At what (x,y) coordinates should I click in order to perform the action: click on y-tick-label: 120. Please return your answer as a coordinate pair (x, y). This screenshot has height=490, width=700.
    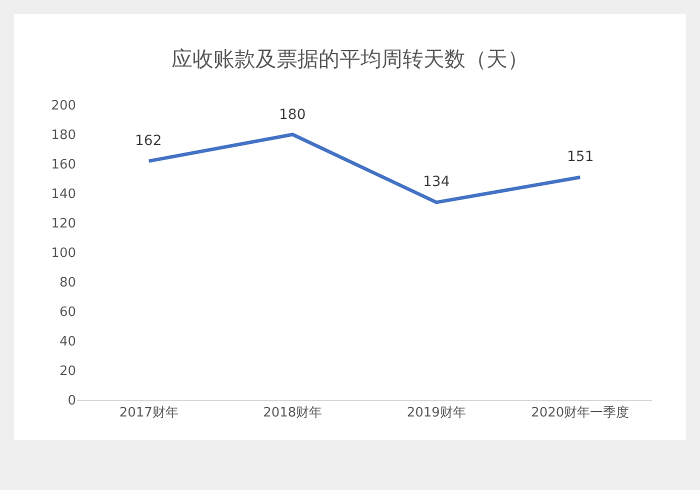
    Looking at the image, I should click on (63, 224).